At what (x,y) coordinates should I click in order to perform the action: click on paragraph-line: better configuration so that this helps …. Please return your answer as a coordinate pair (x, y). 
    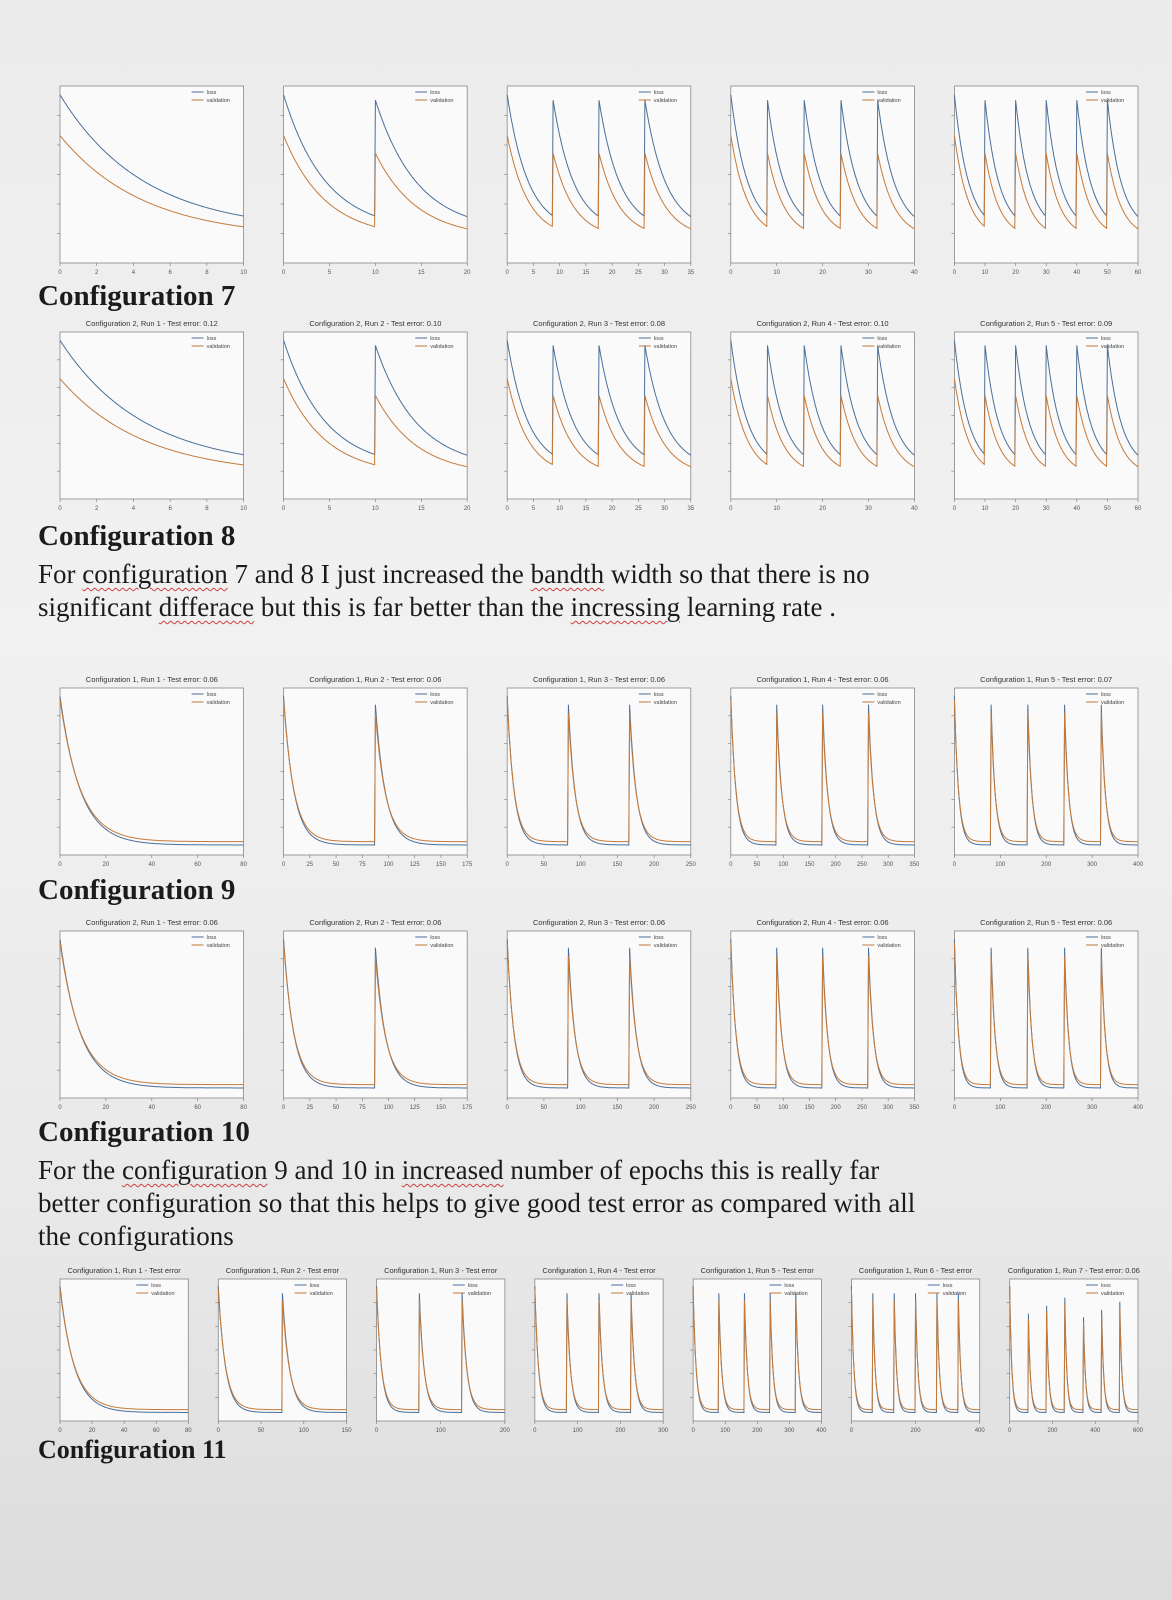
    Looking at the image, I should click on (588, 1203).